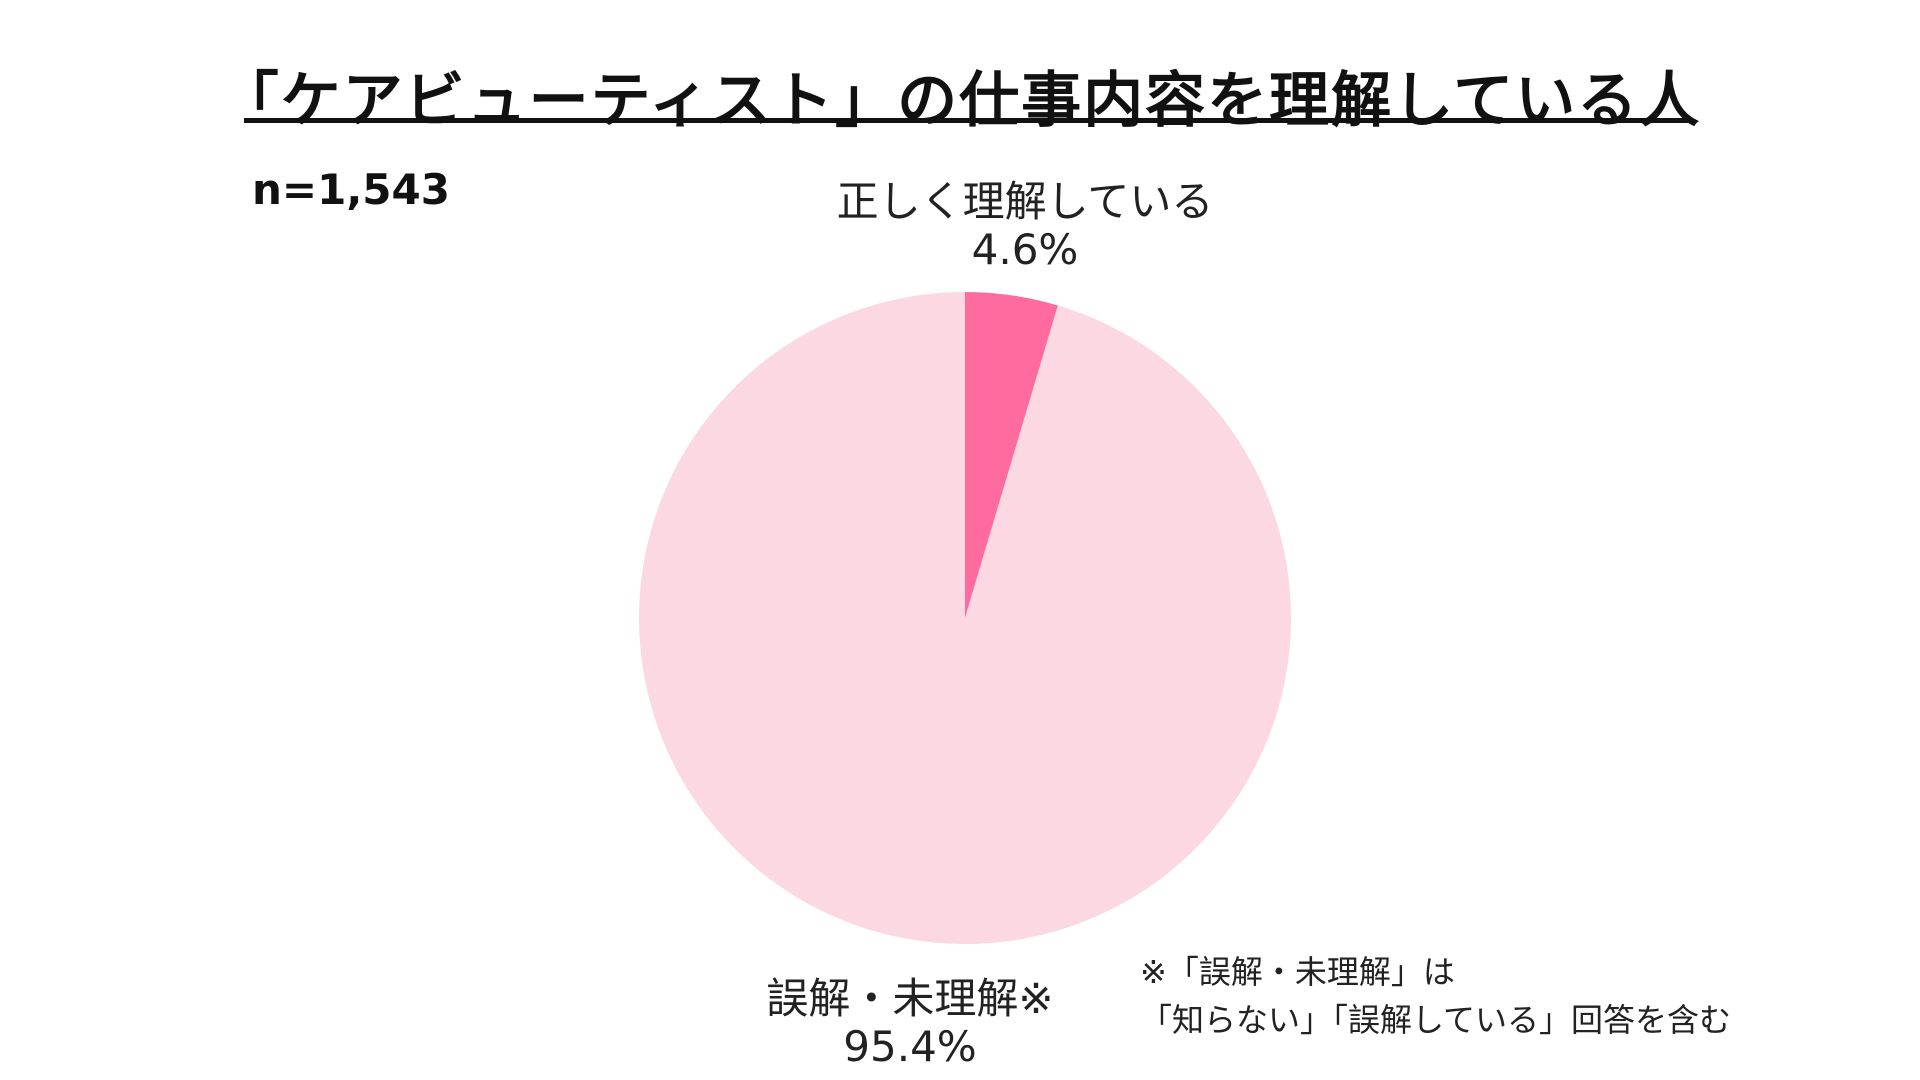 The image size is (1920, 1080). What do you see at coordinates (1025, 201) in the screenshot?
I see `slice-label-understand-correctly: 正しく理解している` at bounding box center [1025, 201].